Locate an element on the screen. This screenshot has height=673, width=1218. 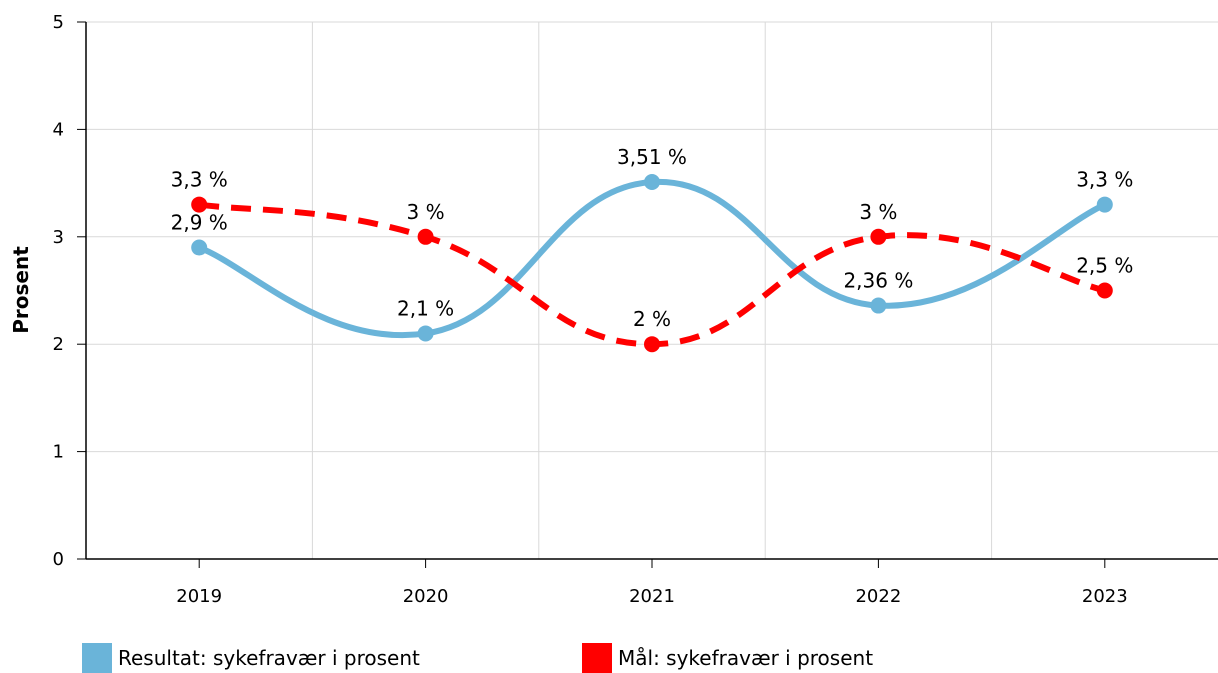
x-tick-label: 2022 is located at coordinates (878, 596).